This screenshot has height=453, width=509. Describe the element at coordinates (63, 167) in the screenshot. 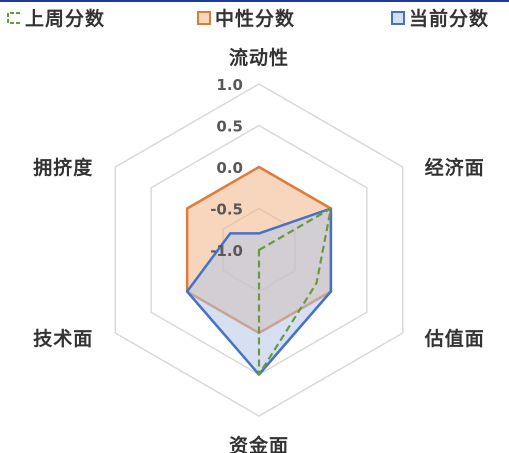

I see `axis-label-5: 拥挤度` at that location.